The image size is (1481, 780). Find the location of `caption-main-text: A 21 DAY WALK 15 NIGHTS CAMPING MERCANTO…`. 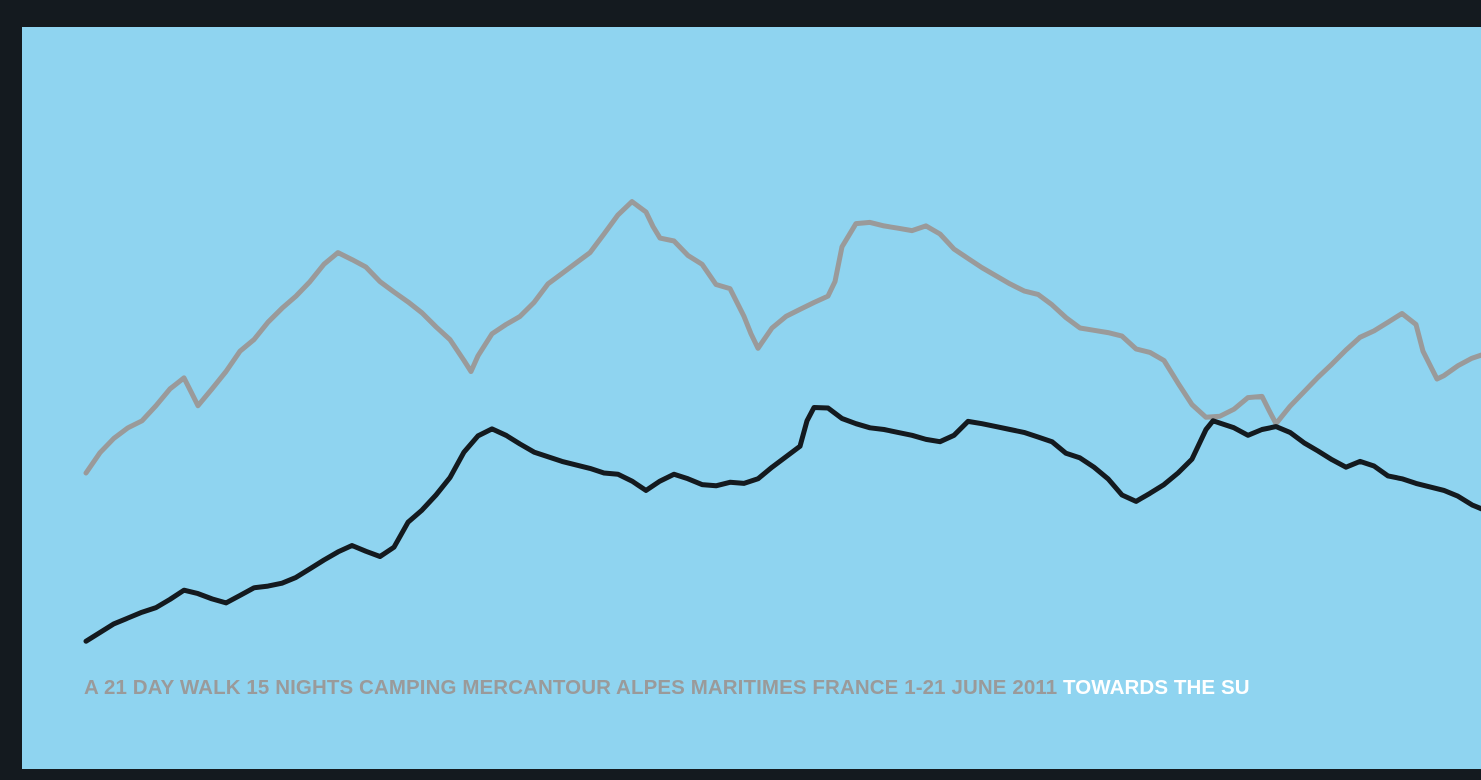

caption-main-text: A 21 DAY WALK 15 NIGHTS CAMPING MERCANTO… is located at coordinates (571, 687).